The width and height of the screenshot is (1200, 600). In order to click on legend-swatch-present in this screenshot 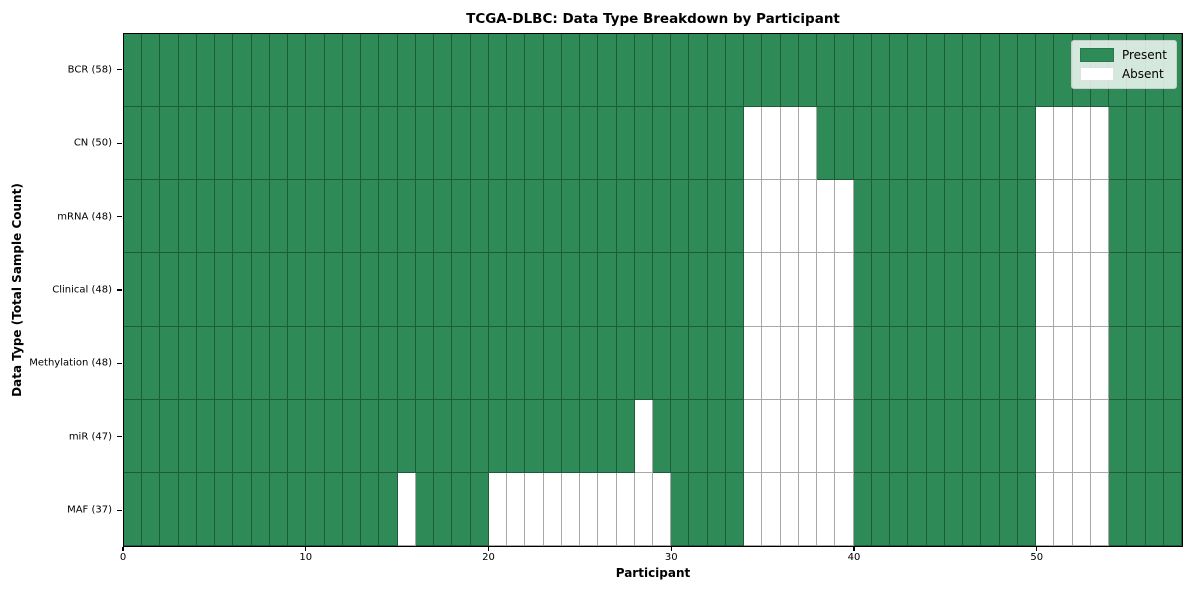, I will do `click(1096, 55)`.